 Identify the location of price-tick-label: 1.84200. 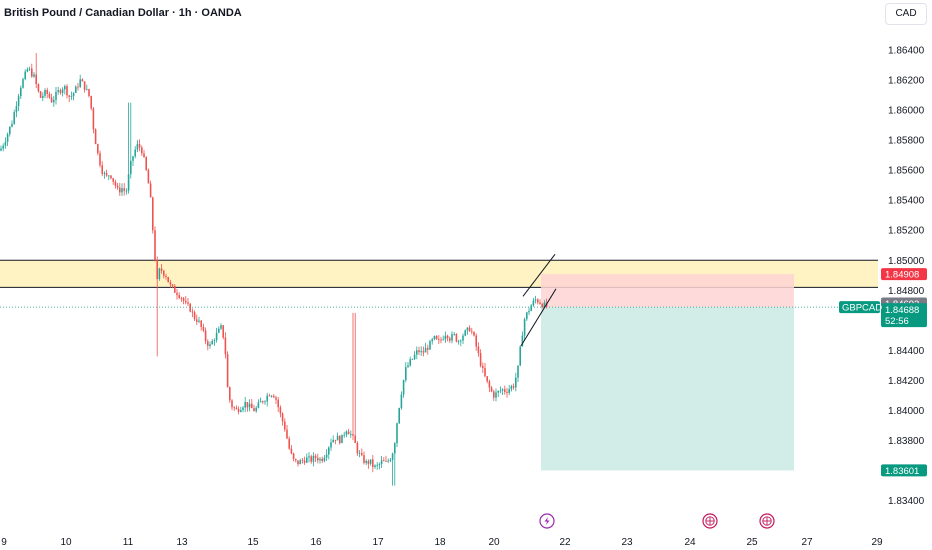
(906, 381).